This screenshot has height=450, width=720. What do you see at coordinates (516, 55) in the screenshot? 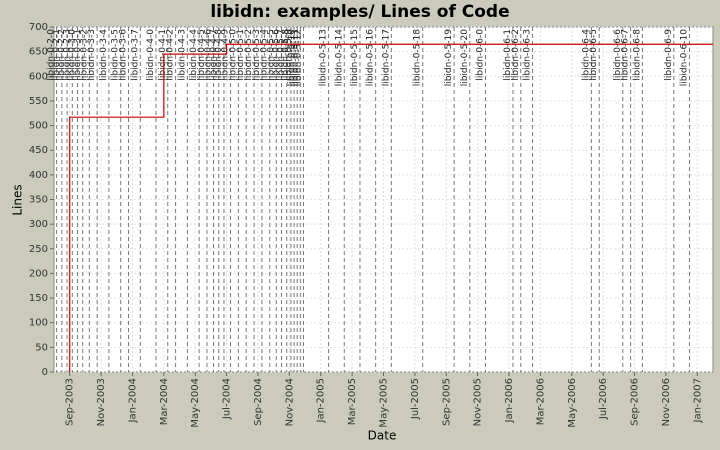
I see `tag-label: libidn-0-6-2` at bounding box center [516, 55].